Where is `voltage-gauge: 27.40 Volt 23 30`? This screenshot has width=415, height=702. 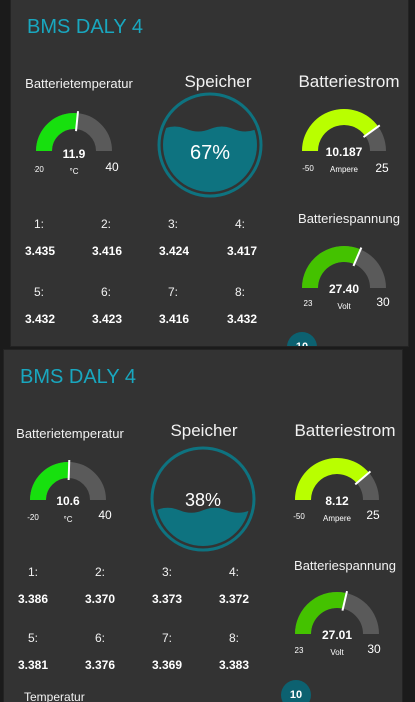
voltage-gauge: 27.40 Volt 23 30 is located at coordinates (346, 278).